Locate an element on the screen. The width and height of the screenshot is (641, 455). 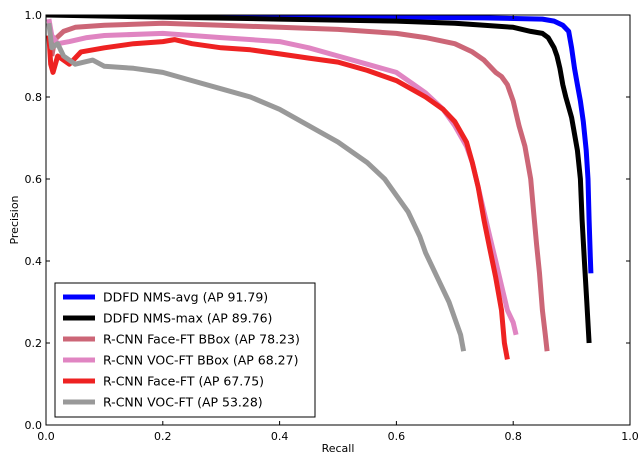
x-tick-label: 0.0 is located at coordinates (46, 436).